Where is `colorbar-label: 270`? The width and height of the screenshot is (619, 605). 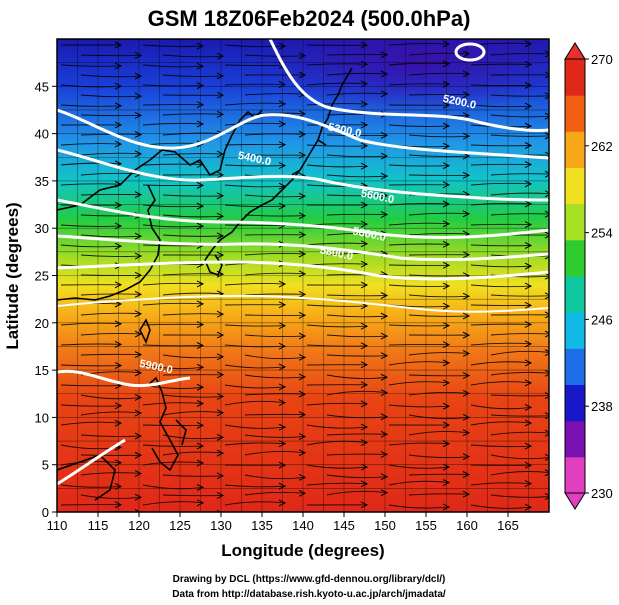
colorbar-label: 270 is located at coordinates (602, 59).